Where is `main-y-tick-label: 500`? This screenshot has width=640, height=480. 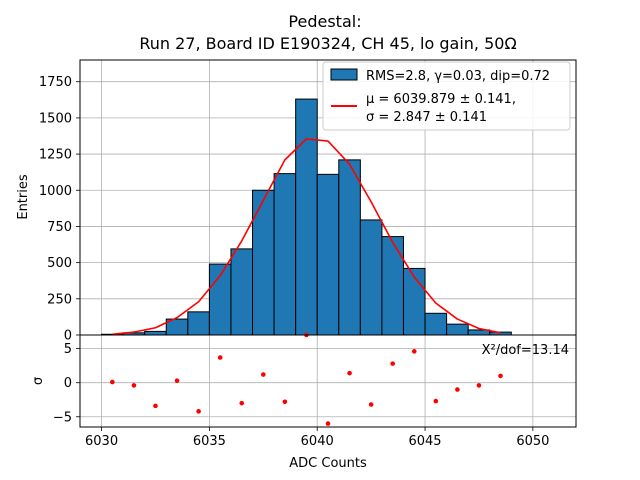
main-y-tick-label: 500 is located at coordinates (59, 263).